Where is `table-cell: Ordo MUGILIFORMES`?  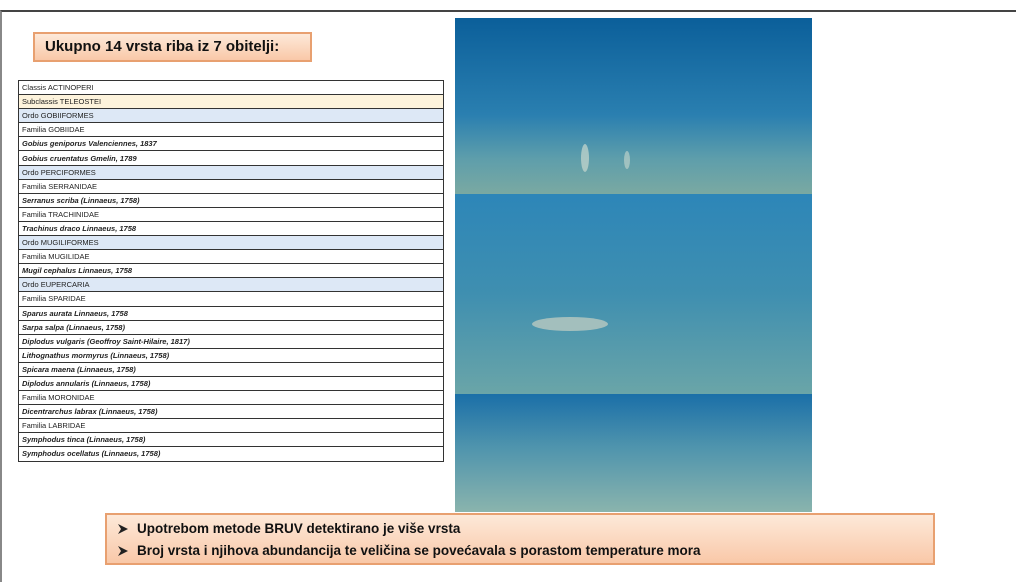 table-cell: Ordo MUGILIFORMES is located at coordinates (231, 243).